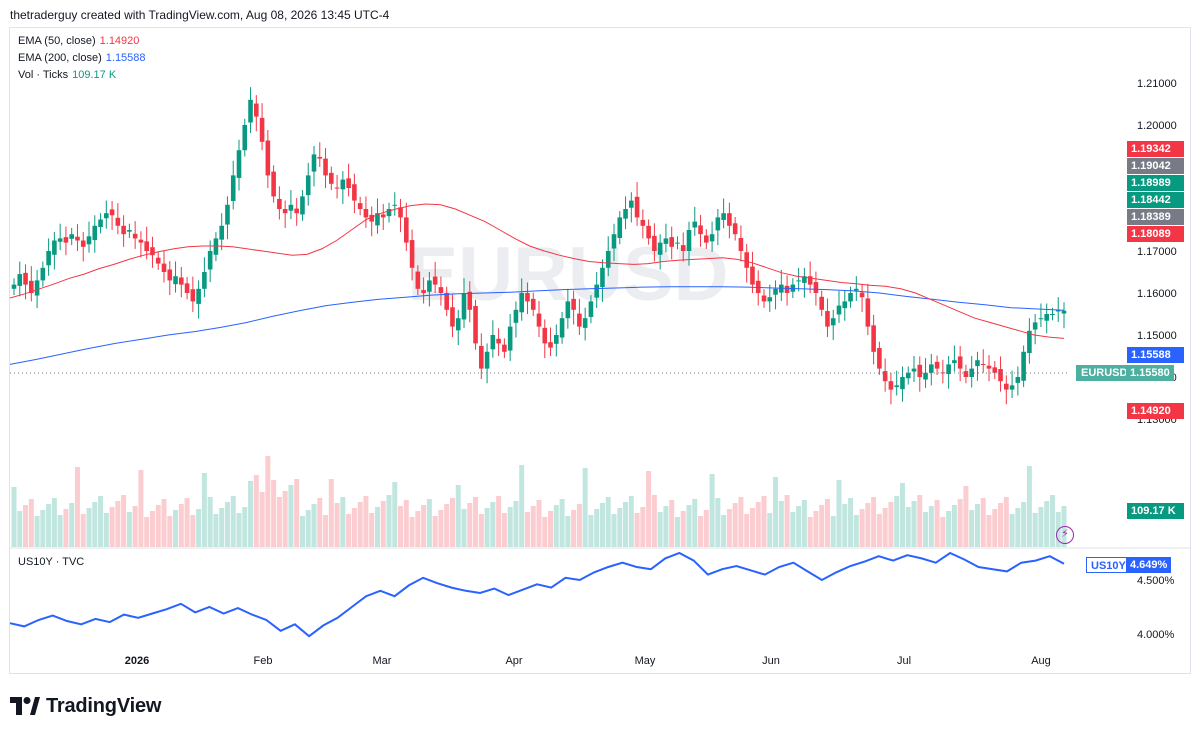  I want to click on legend-vol: Vol · Ticks 109.17 K, so click(67, 75).